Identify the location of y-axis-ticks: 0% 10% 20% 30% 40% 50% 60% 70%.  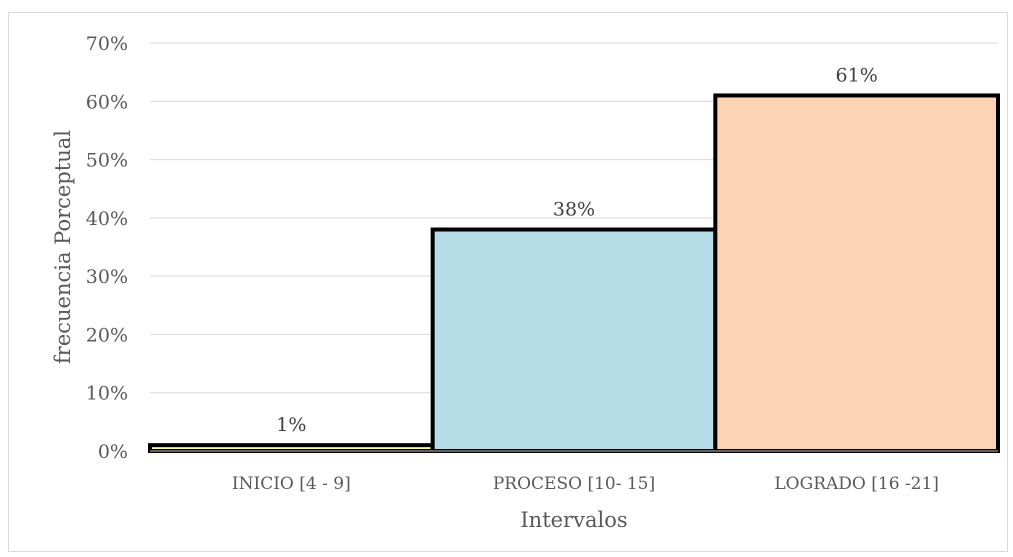
(107, 248).